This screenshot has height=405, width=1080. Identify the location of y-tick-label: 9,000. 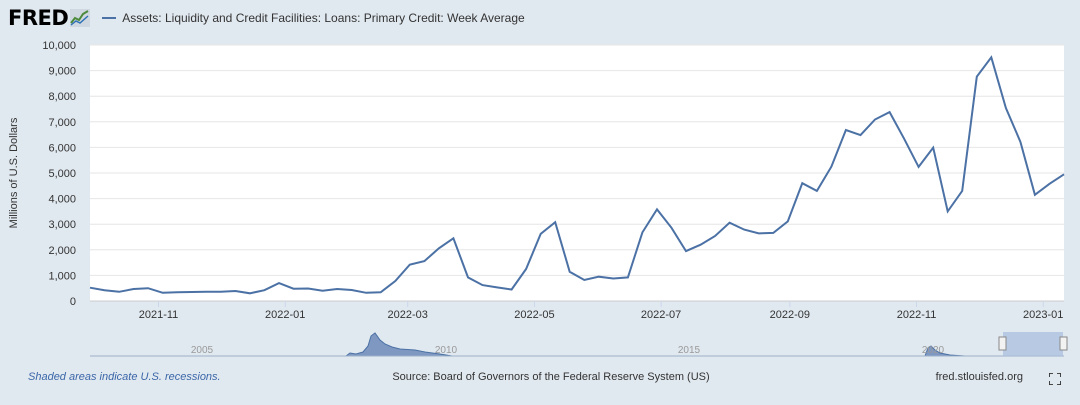
(62, 72).